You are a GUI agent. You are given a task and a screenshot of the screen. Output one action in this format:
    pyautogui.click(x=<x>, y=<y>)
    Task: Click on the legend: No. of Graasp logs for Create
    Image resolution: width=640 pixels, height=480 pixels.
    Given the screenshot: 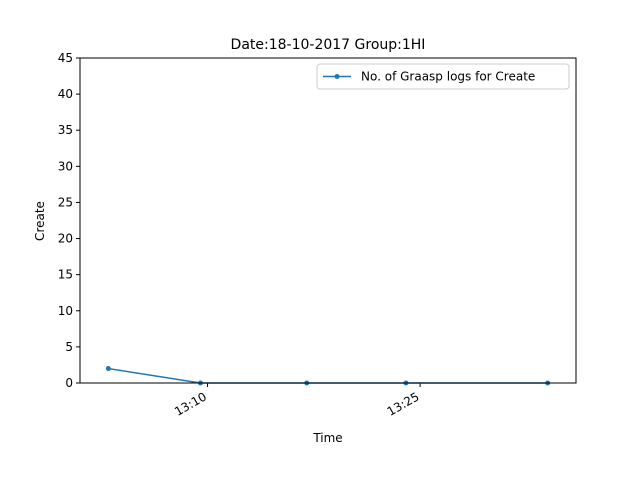 What is the action you would take?
    pyautogui.click(x=443, y=76)
    